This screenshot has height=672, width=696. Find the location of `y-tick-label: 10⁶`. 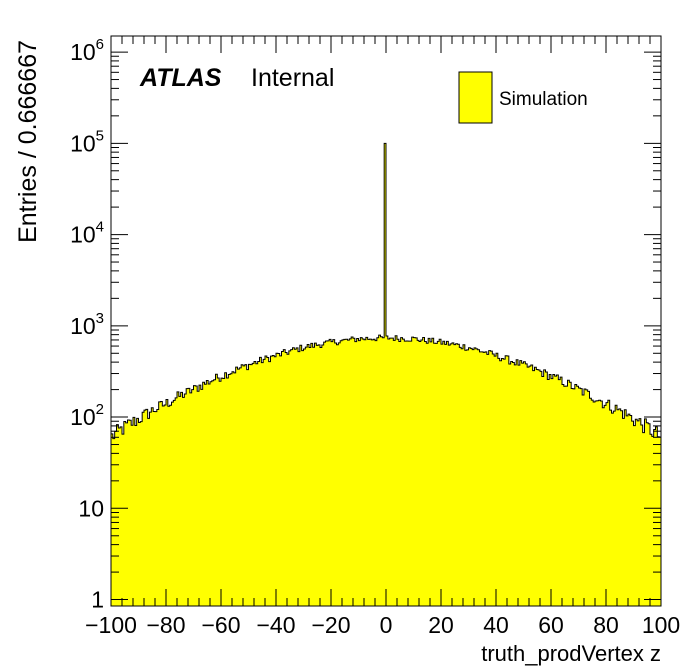

y-tick-label: 10⁶ is located at coordinates (87, 50).